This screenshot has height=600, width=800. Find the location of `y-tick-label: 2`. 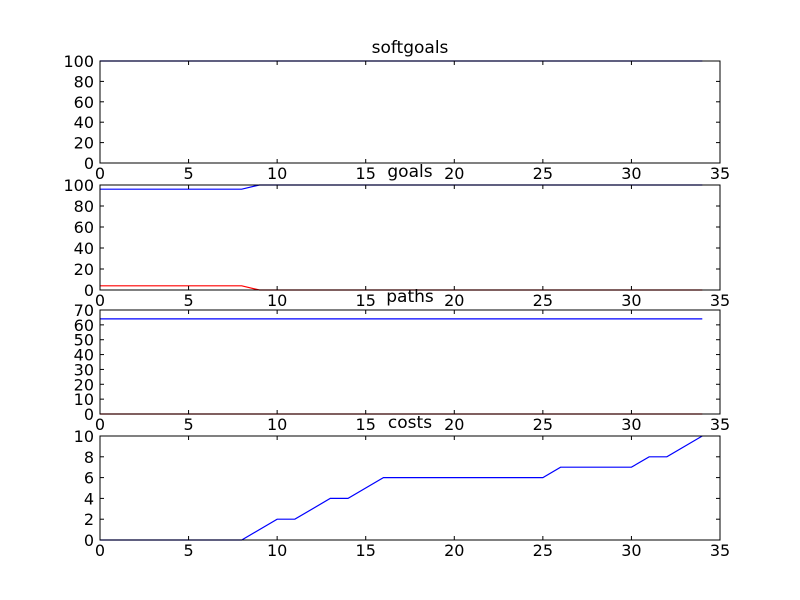

y-tick-label: 2 is located at coordinates (89, 519).